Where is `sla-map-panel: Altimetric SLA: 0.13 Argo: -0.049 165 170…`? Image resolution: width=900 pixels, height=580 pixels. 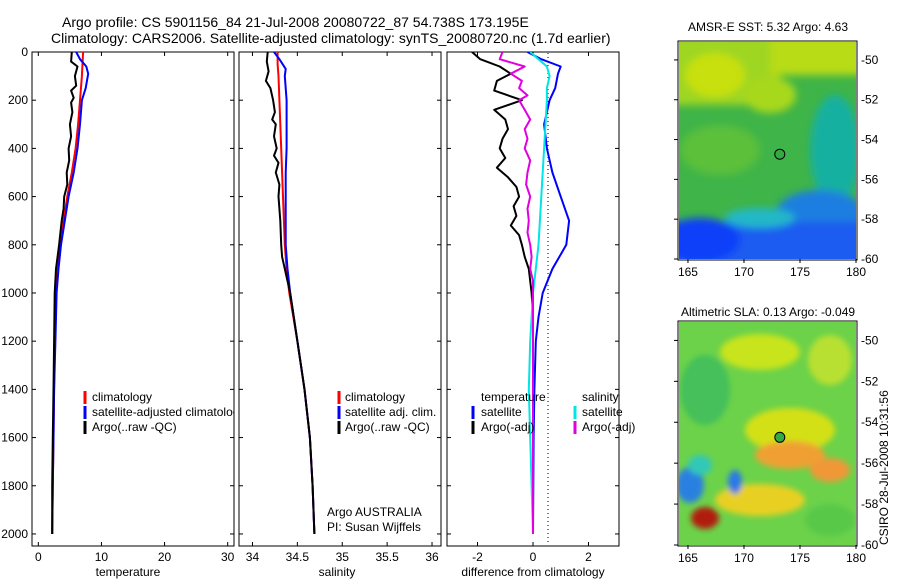 sla-map-panel: Altimetric SLA: 0.13 Argo: -0.049 165 170… is located at coordinates (776, 435).